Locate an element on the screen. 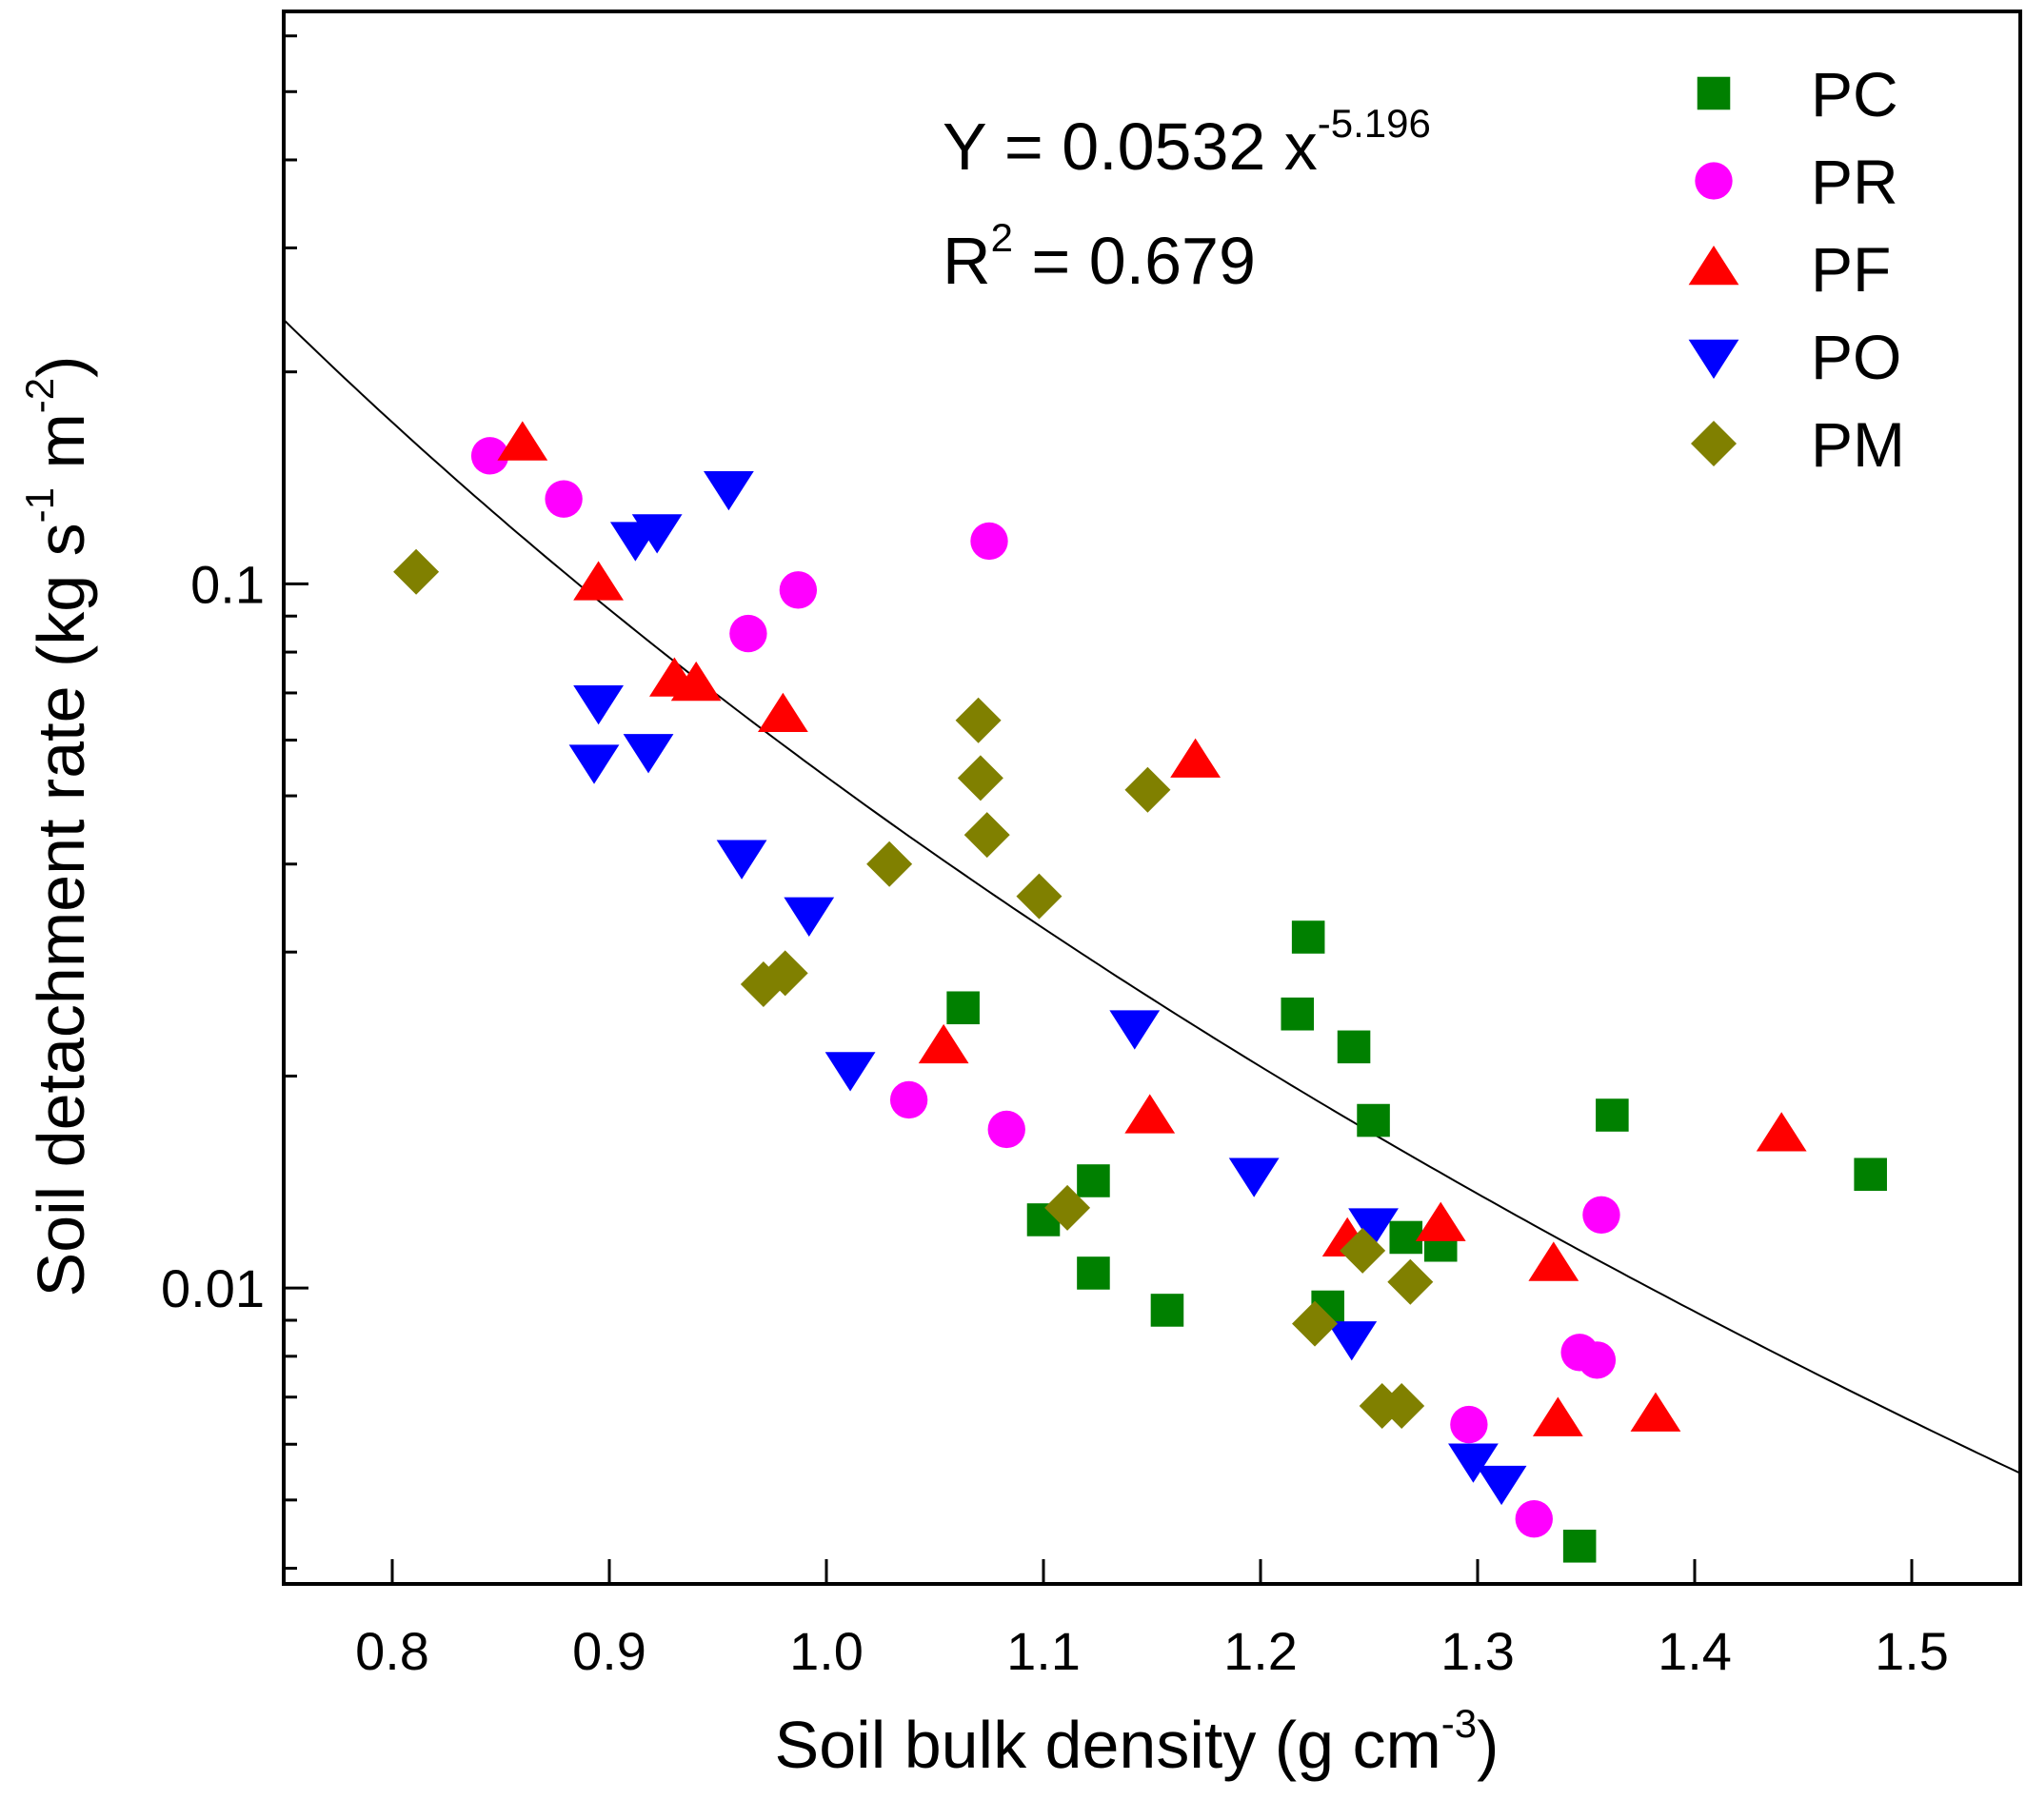 The width and height of the screenshot is (2026, 1820). x-tick-label: 1.2 is located at coordinates (1260, 1651).